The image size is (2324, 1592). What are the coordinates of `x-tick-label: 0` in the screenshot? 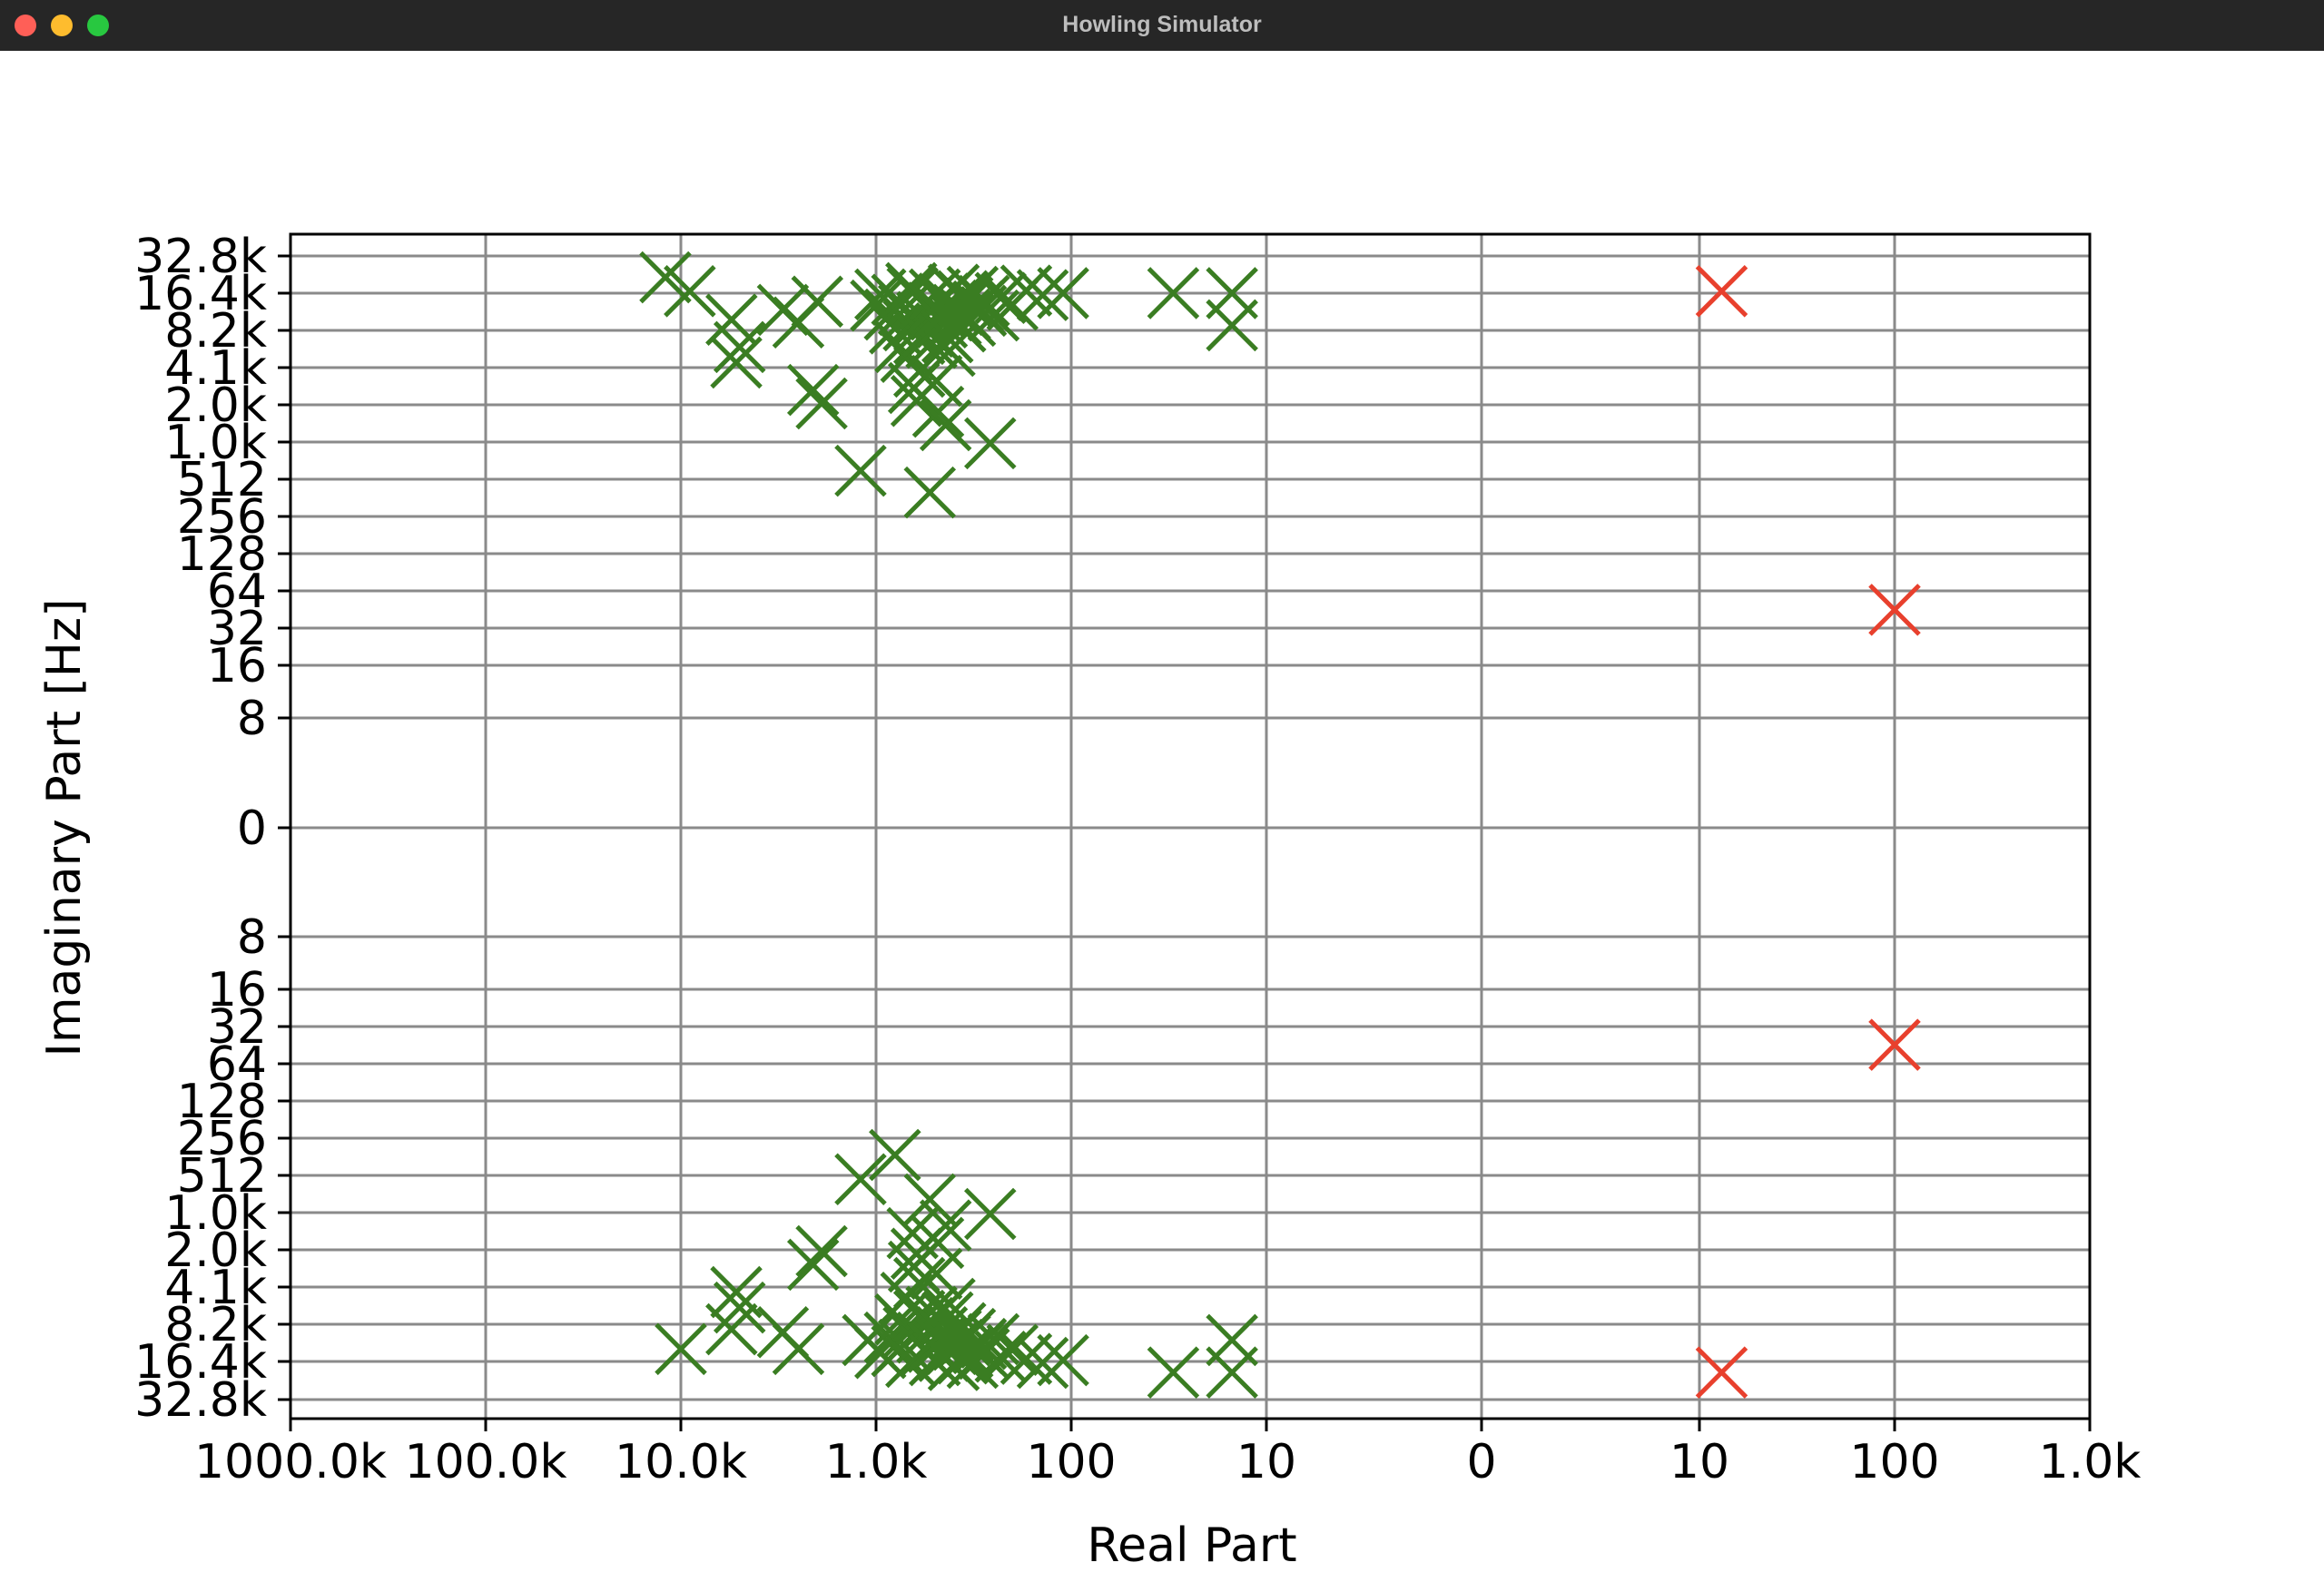 It's located at (1481, 1462).